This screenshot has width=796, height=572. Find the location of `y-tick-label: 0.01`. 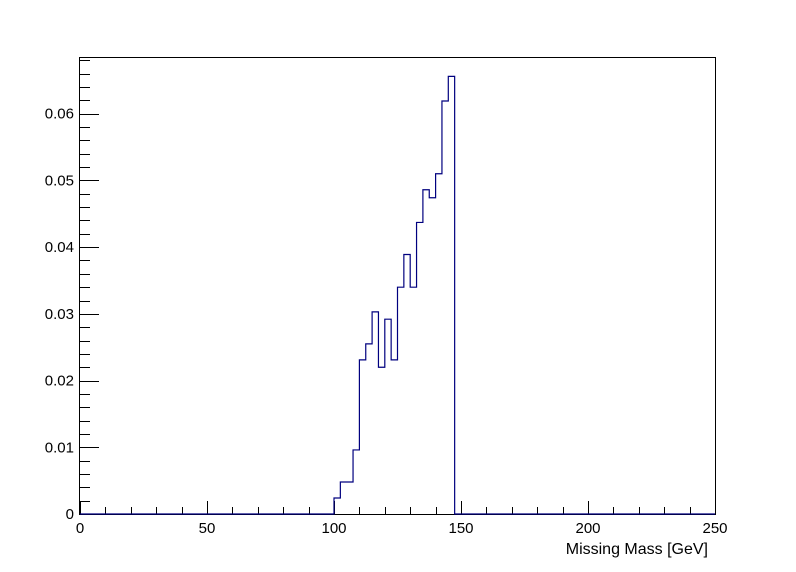

y-tick-label: 0.01 is located at coordinates (59, 447).